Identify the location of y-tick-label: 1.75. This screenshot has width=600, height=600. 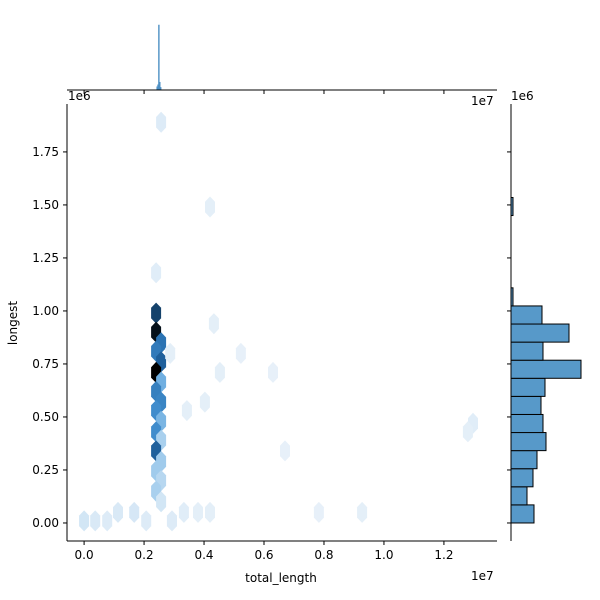
(45, 152).